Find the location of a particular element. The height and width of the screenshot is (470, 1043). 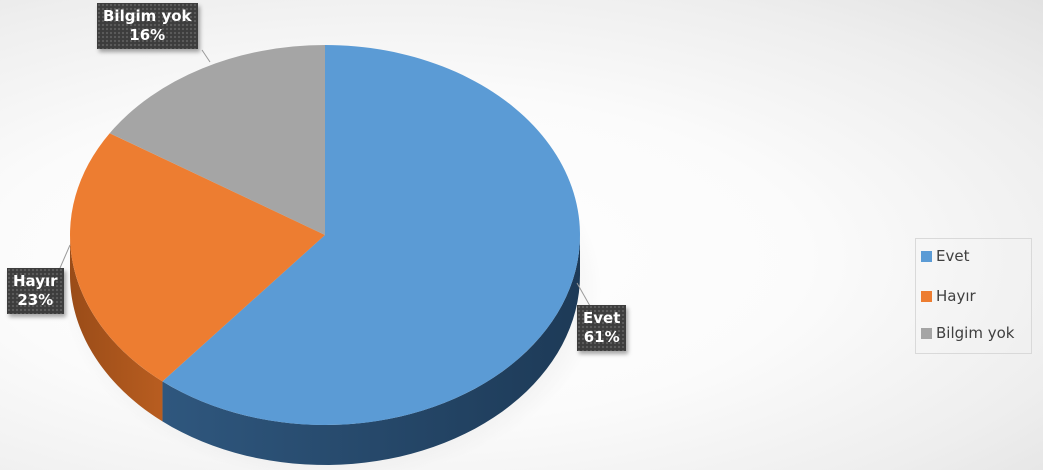

leader-line-evet is located at coordinates (583, 294).